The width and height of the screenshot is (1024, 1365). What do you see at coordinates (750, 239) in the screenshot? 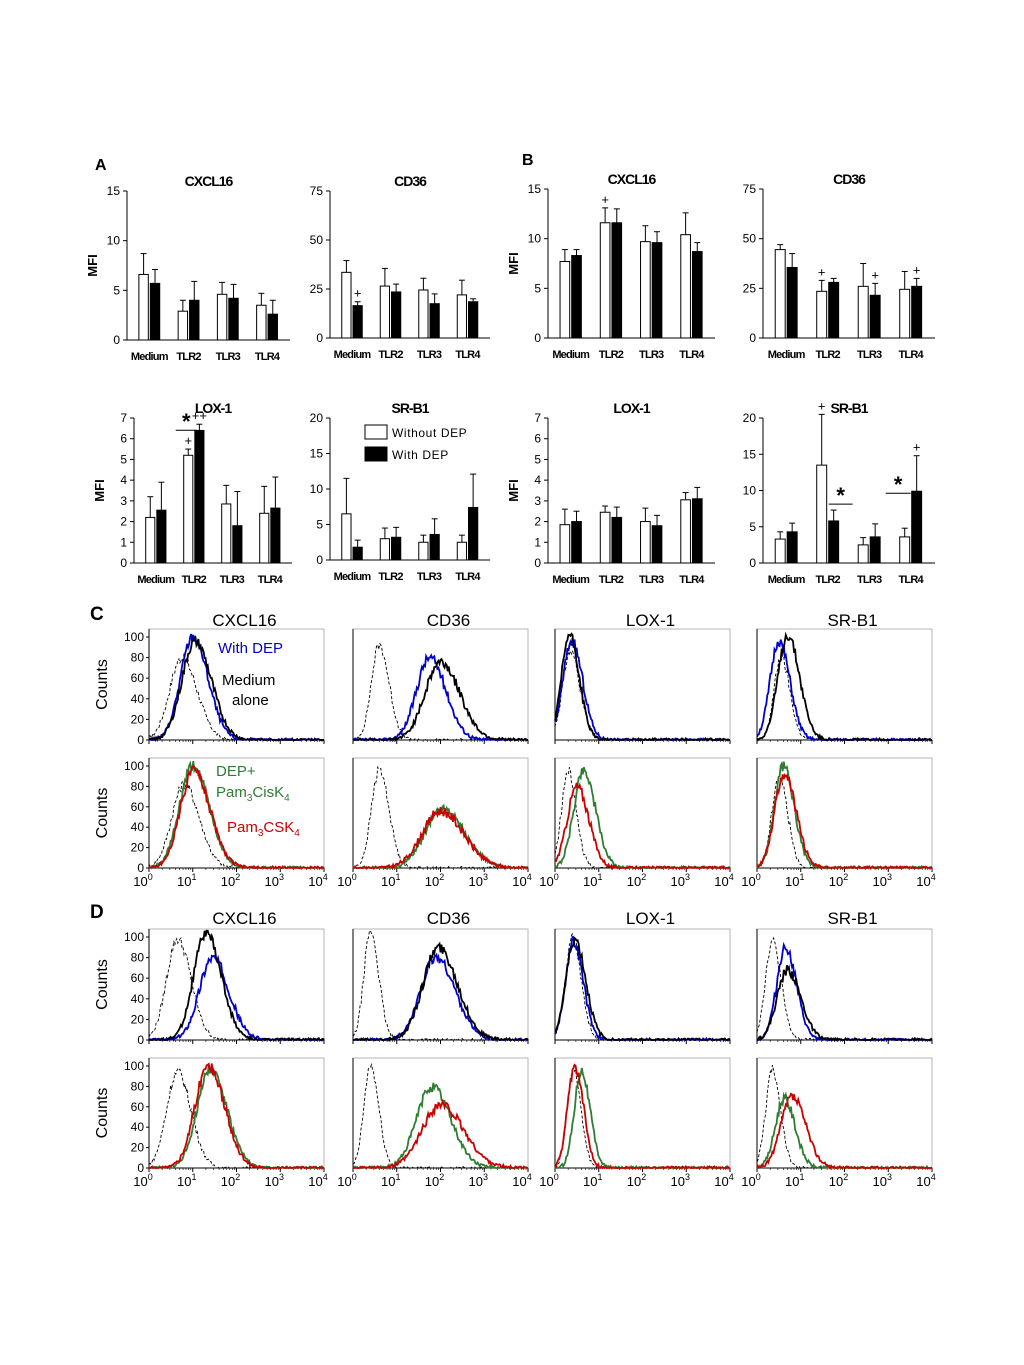
I see `y-tick-label: 50` at bounding box center [750, 239].